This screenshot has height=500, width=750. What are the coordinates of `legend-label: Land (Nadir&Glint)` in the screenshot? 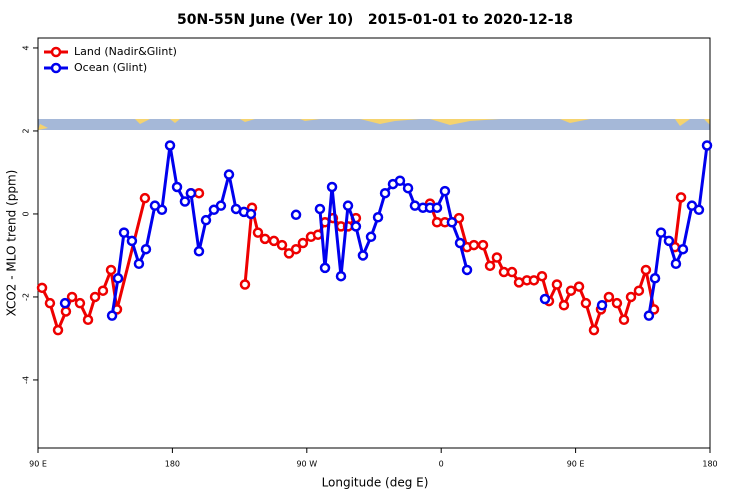 It's located at (125, 51).